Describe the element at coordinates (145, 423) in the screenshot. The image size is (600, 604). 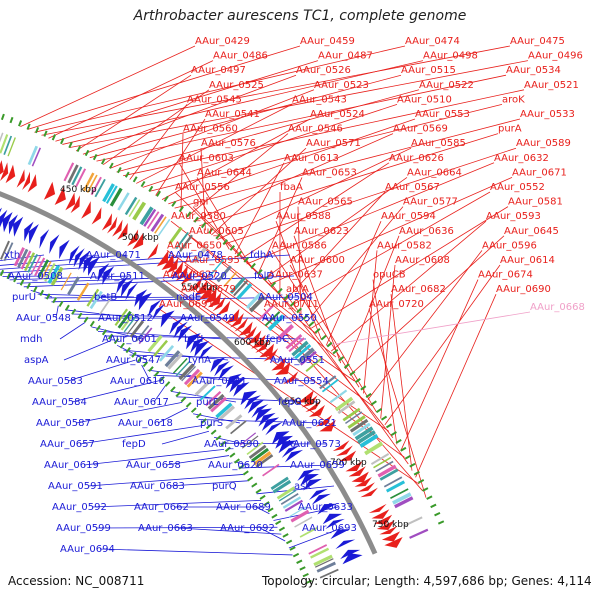
I see `reverse-gene-label: AAur_0618` at that location.